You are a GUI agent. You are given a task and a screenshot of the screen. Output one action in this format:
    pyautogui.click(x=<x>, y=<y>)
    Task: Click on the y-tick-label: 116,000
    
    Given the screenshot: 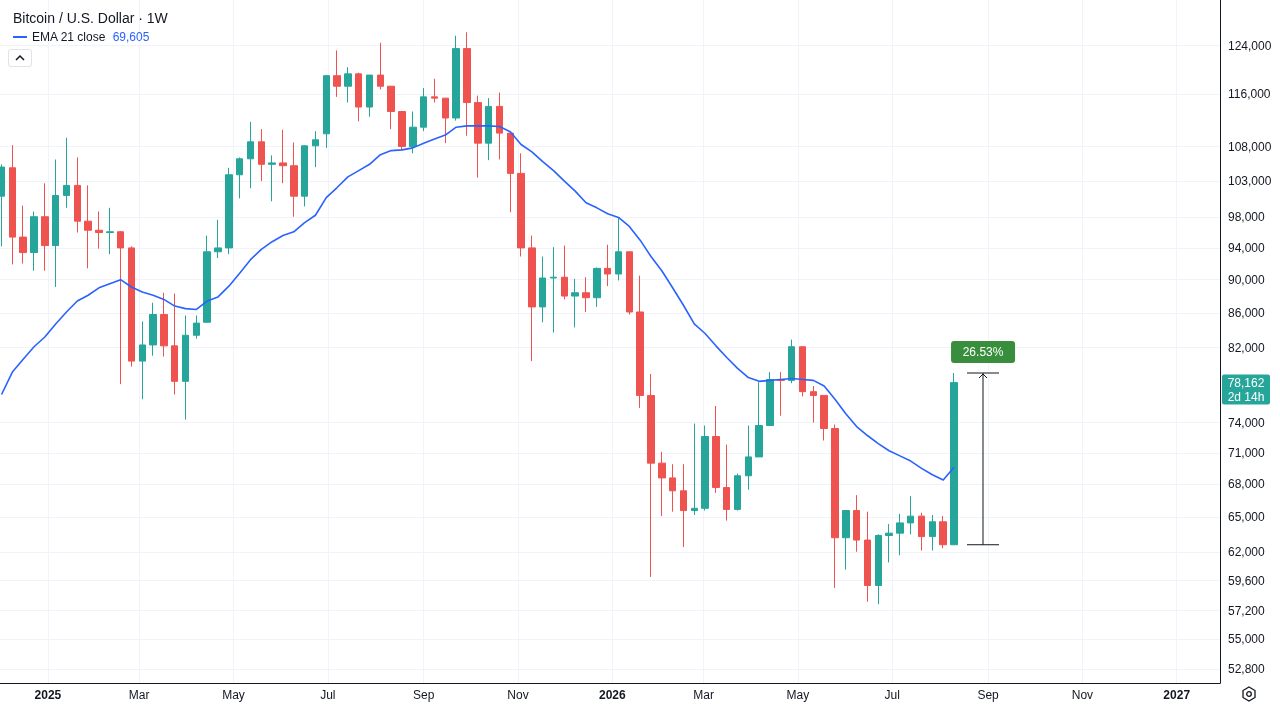 What is the action you would take?
    pyautogui.click(x=1249, y=94)
    